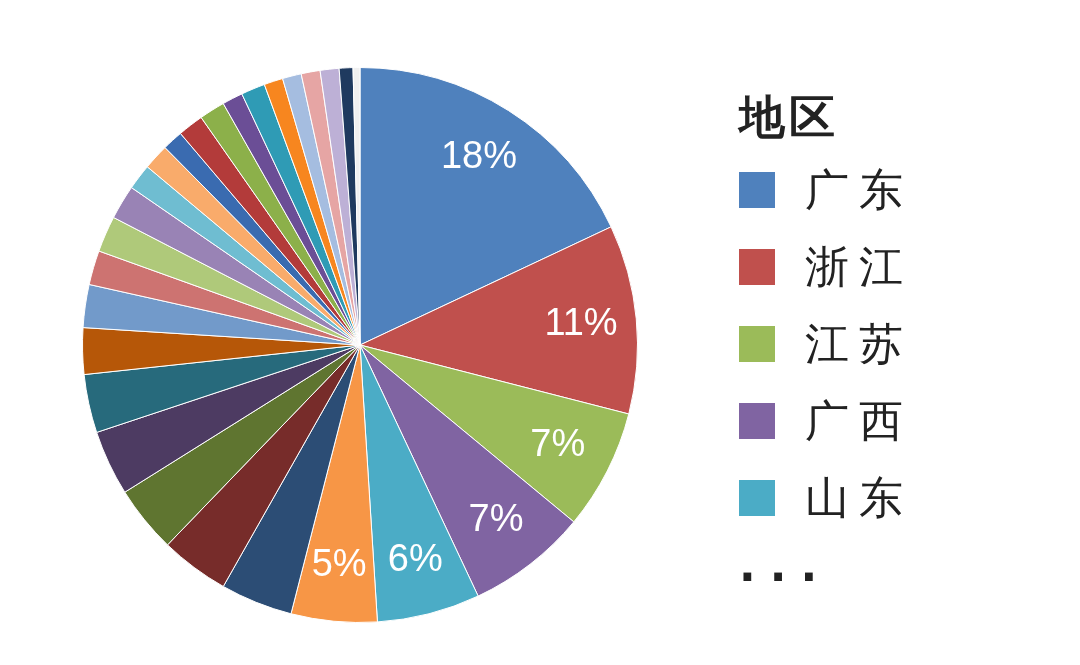  What do you see at coordinates (789, 117) in the screenshot?
I see `legend-title: 地区` at bounding box center [789, 117].